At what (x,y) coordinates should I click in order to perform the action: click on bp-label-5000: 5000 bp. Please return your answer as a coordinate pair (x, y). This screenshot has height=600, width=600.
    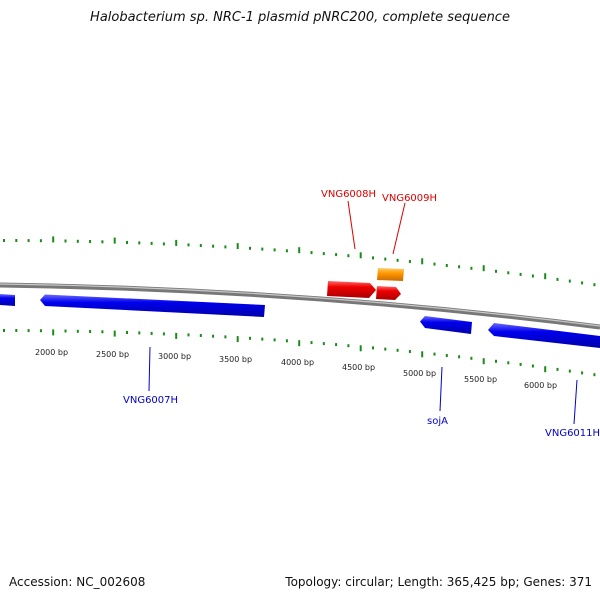
    Looking at the image, I should click on (419, 373).